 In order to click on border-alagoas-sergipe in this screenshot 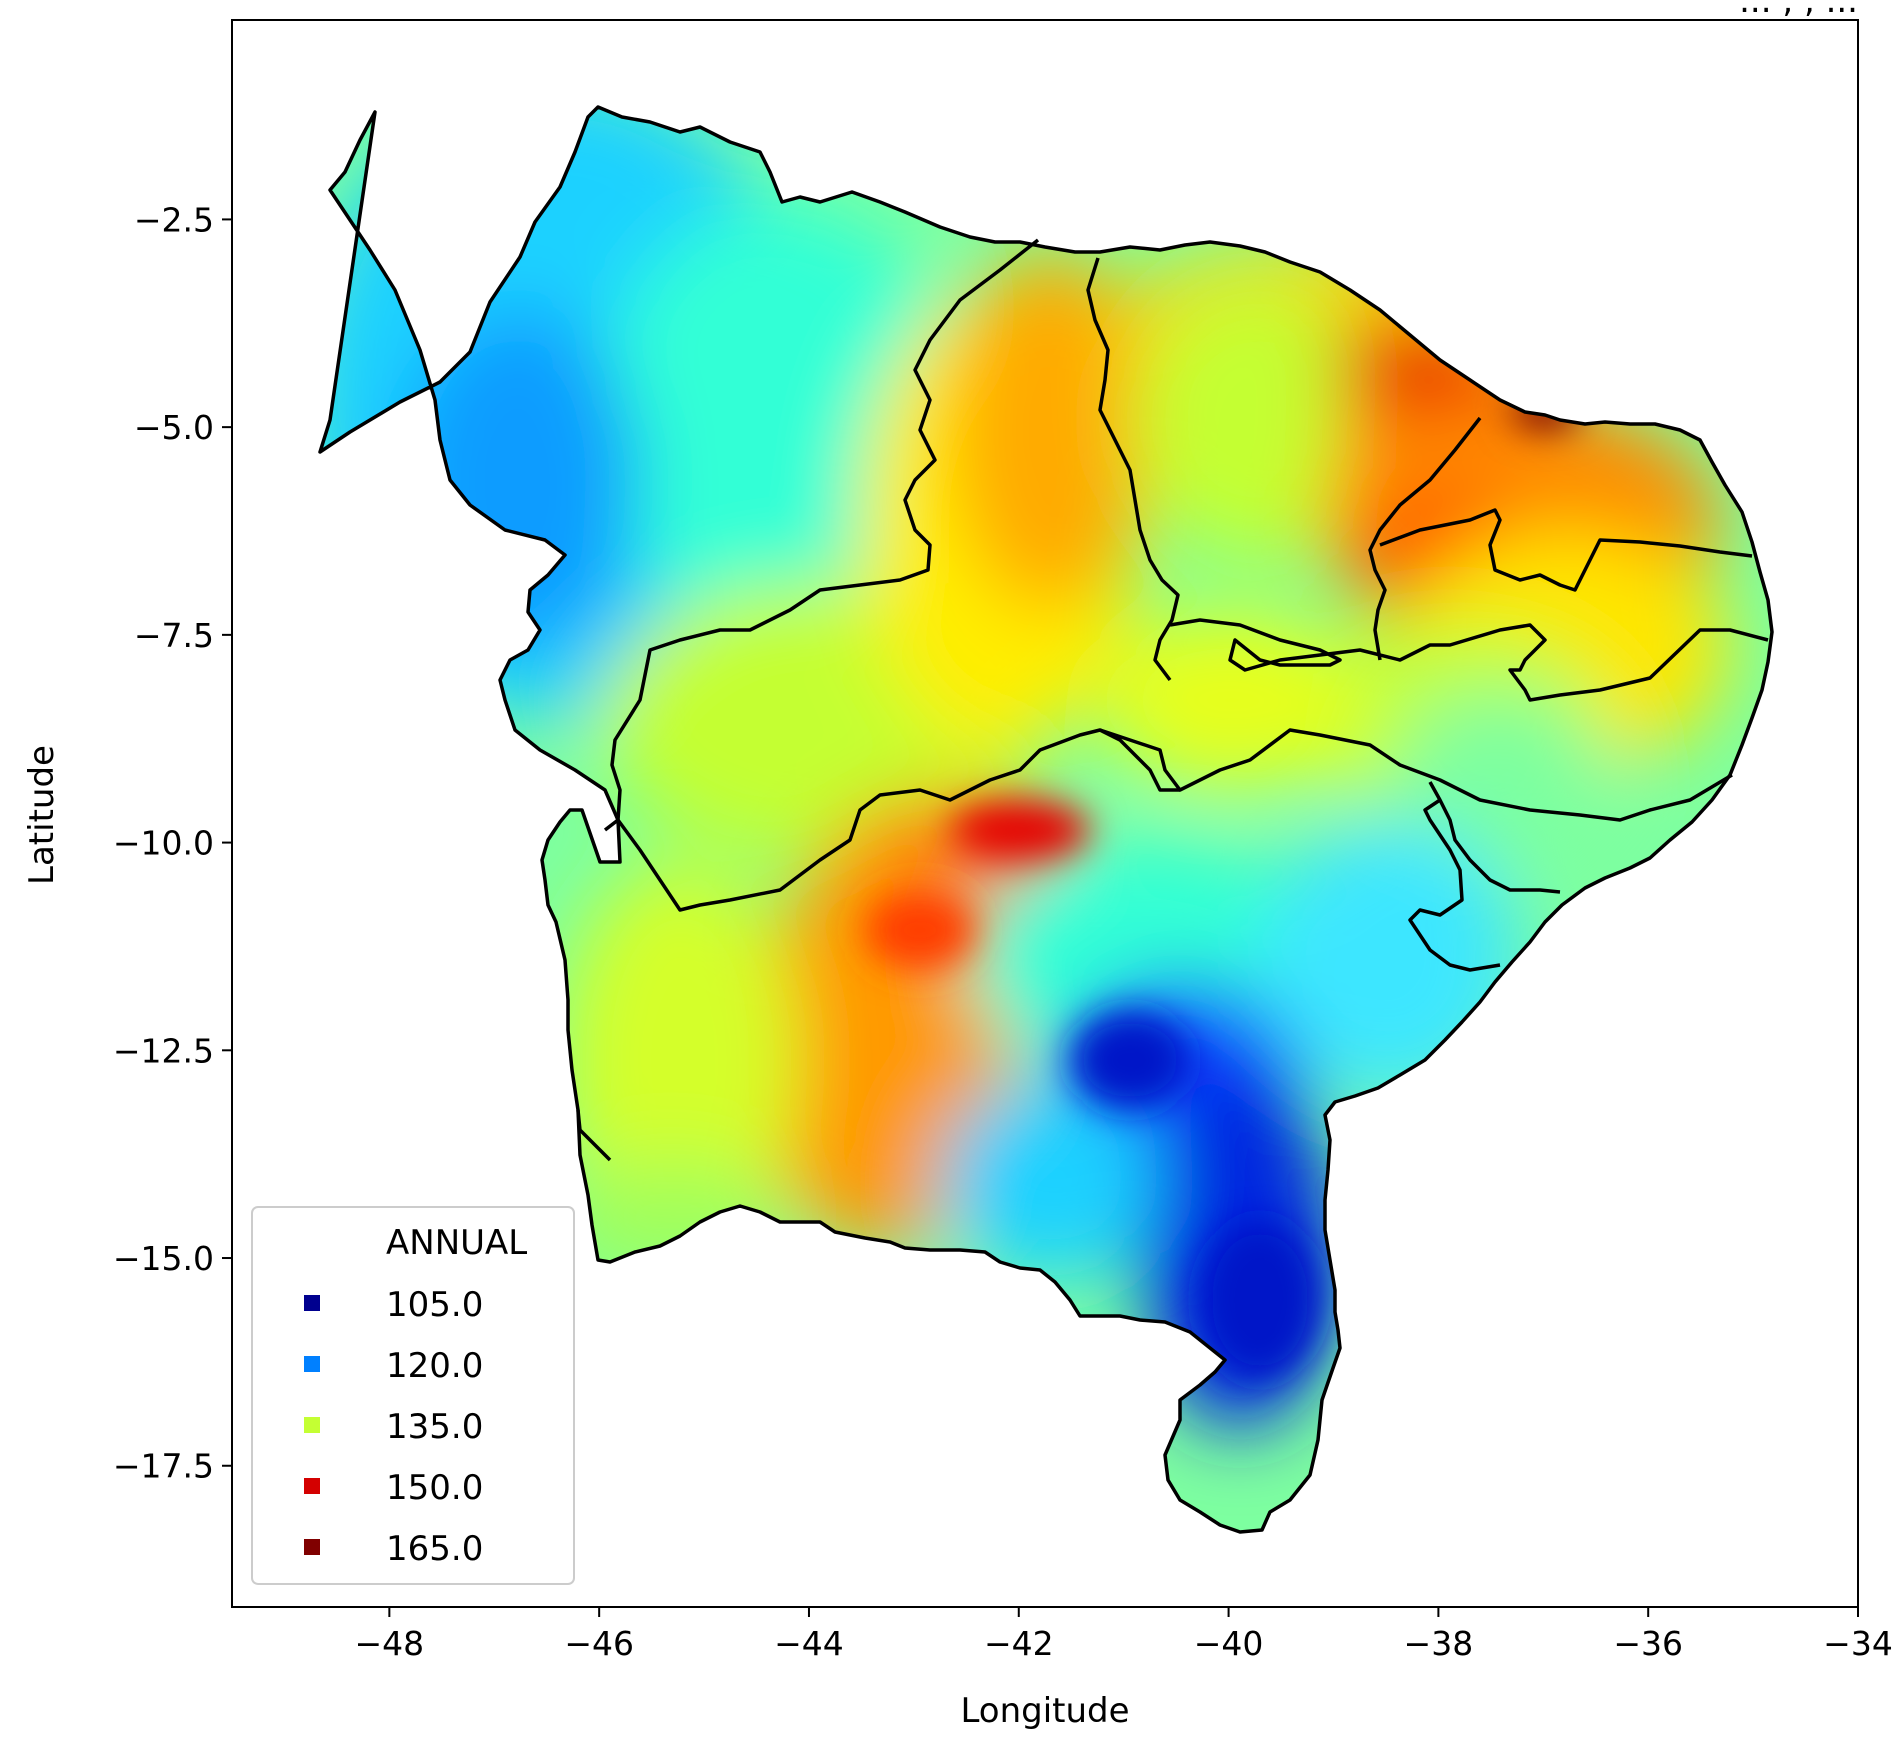, I will do `click(1494, 837)`.